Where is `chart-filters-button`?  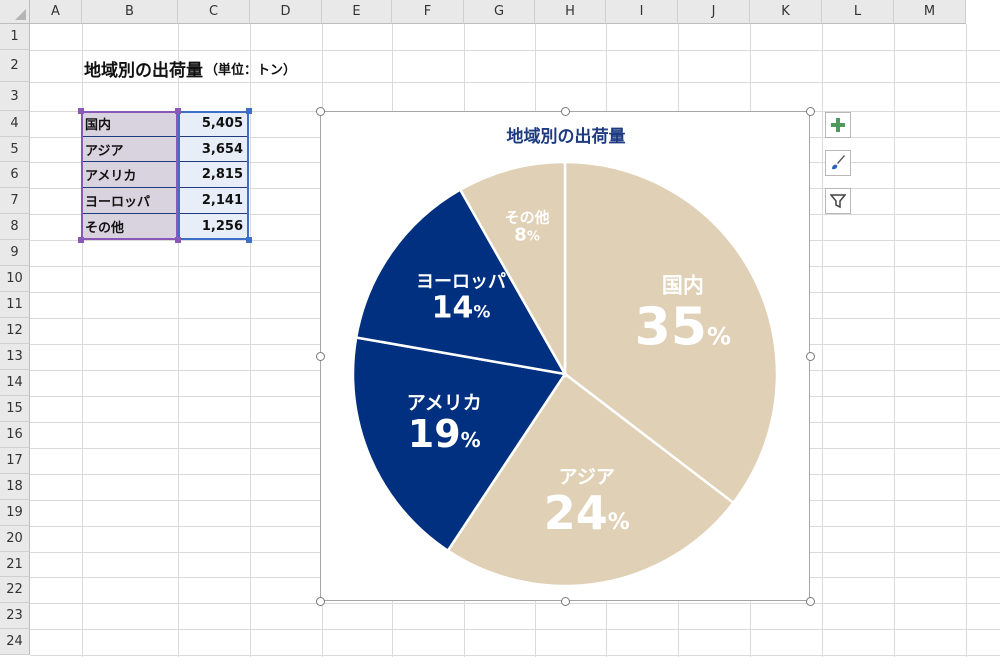
chart-filters-button is located at coordinates (838, 201).